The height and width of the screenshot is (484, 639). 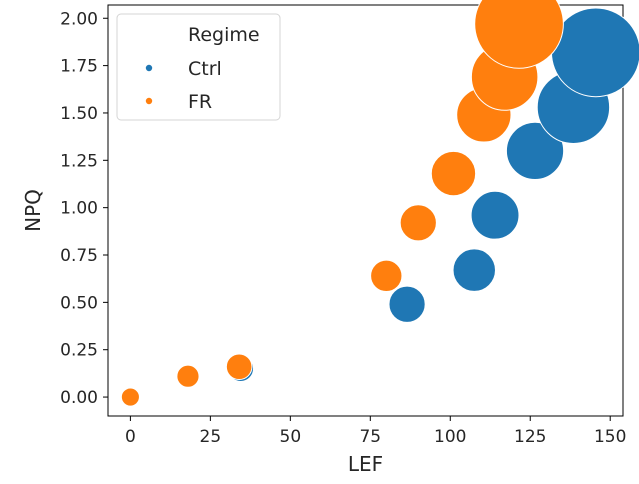 What do you see at coordinates (530, 437) in the screenshot?
I see `x-tick-label: 125` at bounding box center [530, 437].